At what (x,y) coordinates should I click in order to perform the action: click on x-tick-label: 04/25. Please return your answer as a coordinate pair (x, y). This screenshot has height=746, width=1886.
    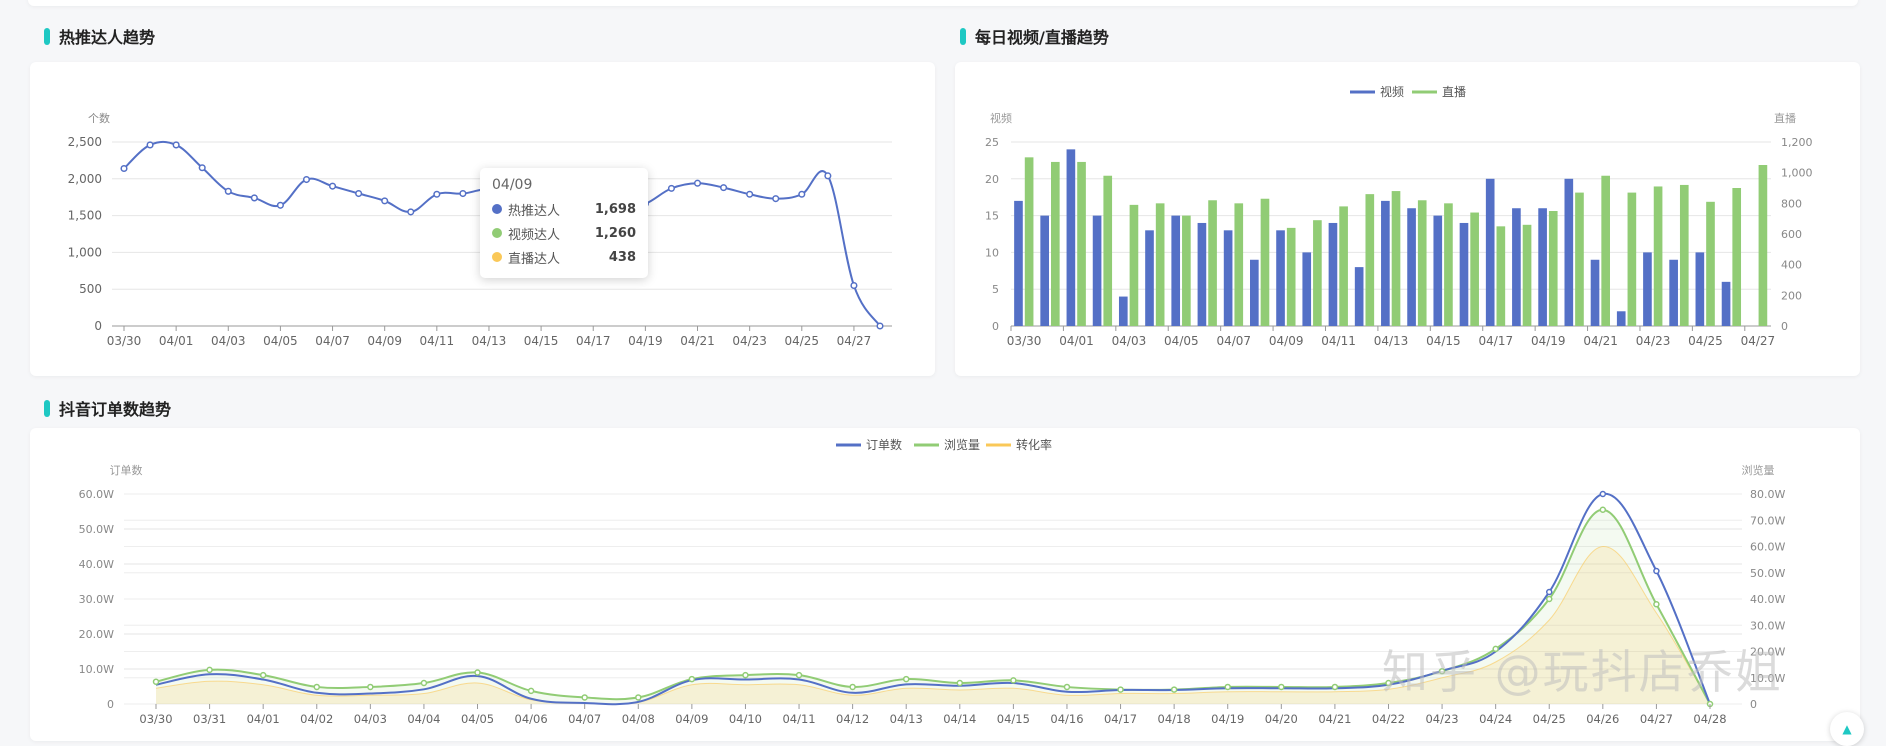
    Looking at the image, I should click on (801, 341).